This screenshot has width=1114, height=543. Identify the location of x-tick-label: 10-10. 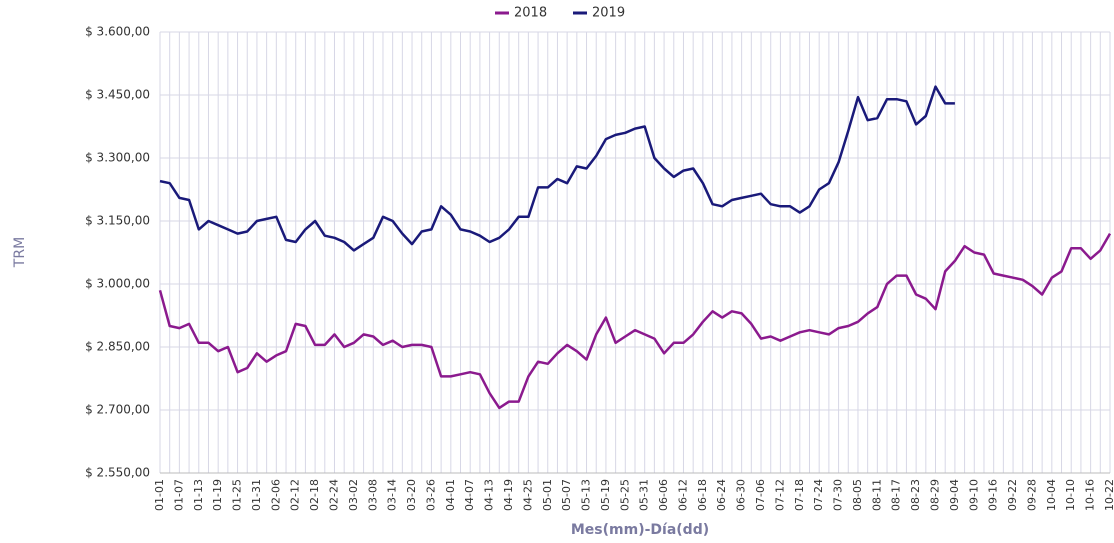
(1070, 495).